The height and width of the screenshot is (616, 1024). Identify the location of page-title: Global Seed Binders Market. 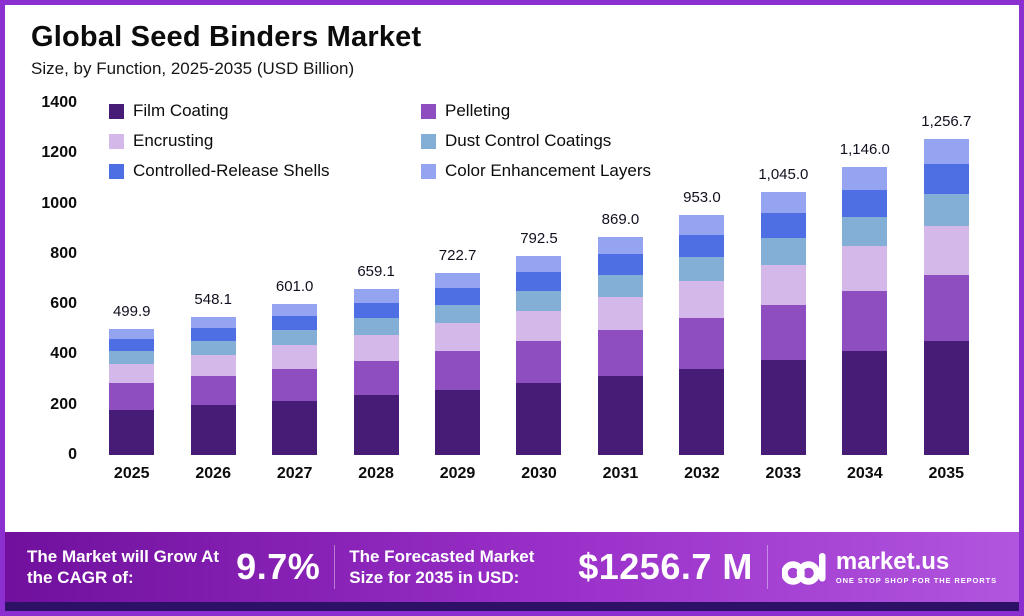
(226, 37).